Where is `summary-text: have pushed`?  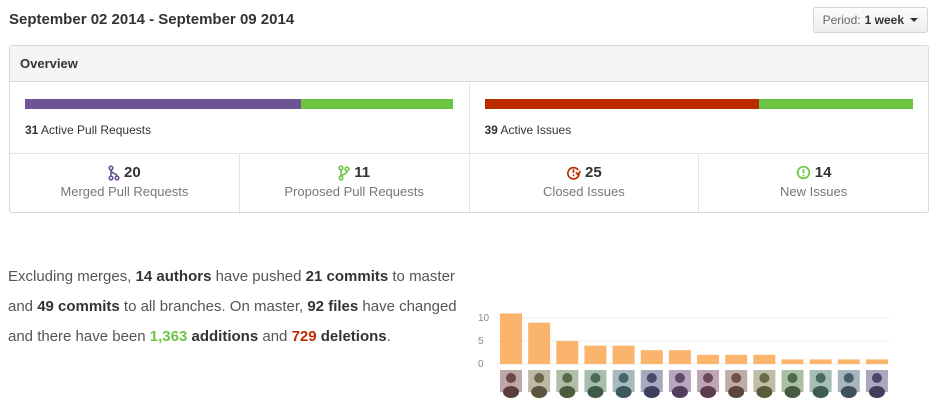 summary-text: have pushed is located at coordinates (258, 276).